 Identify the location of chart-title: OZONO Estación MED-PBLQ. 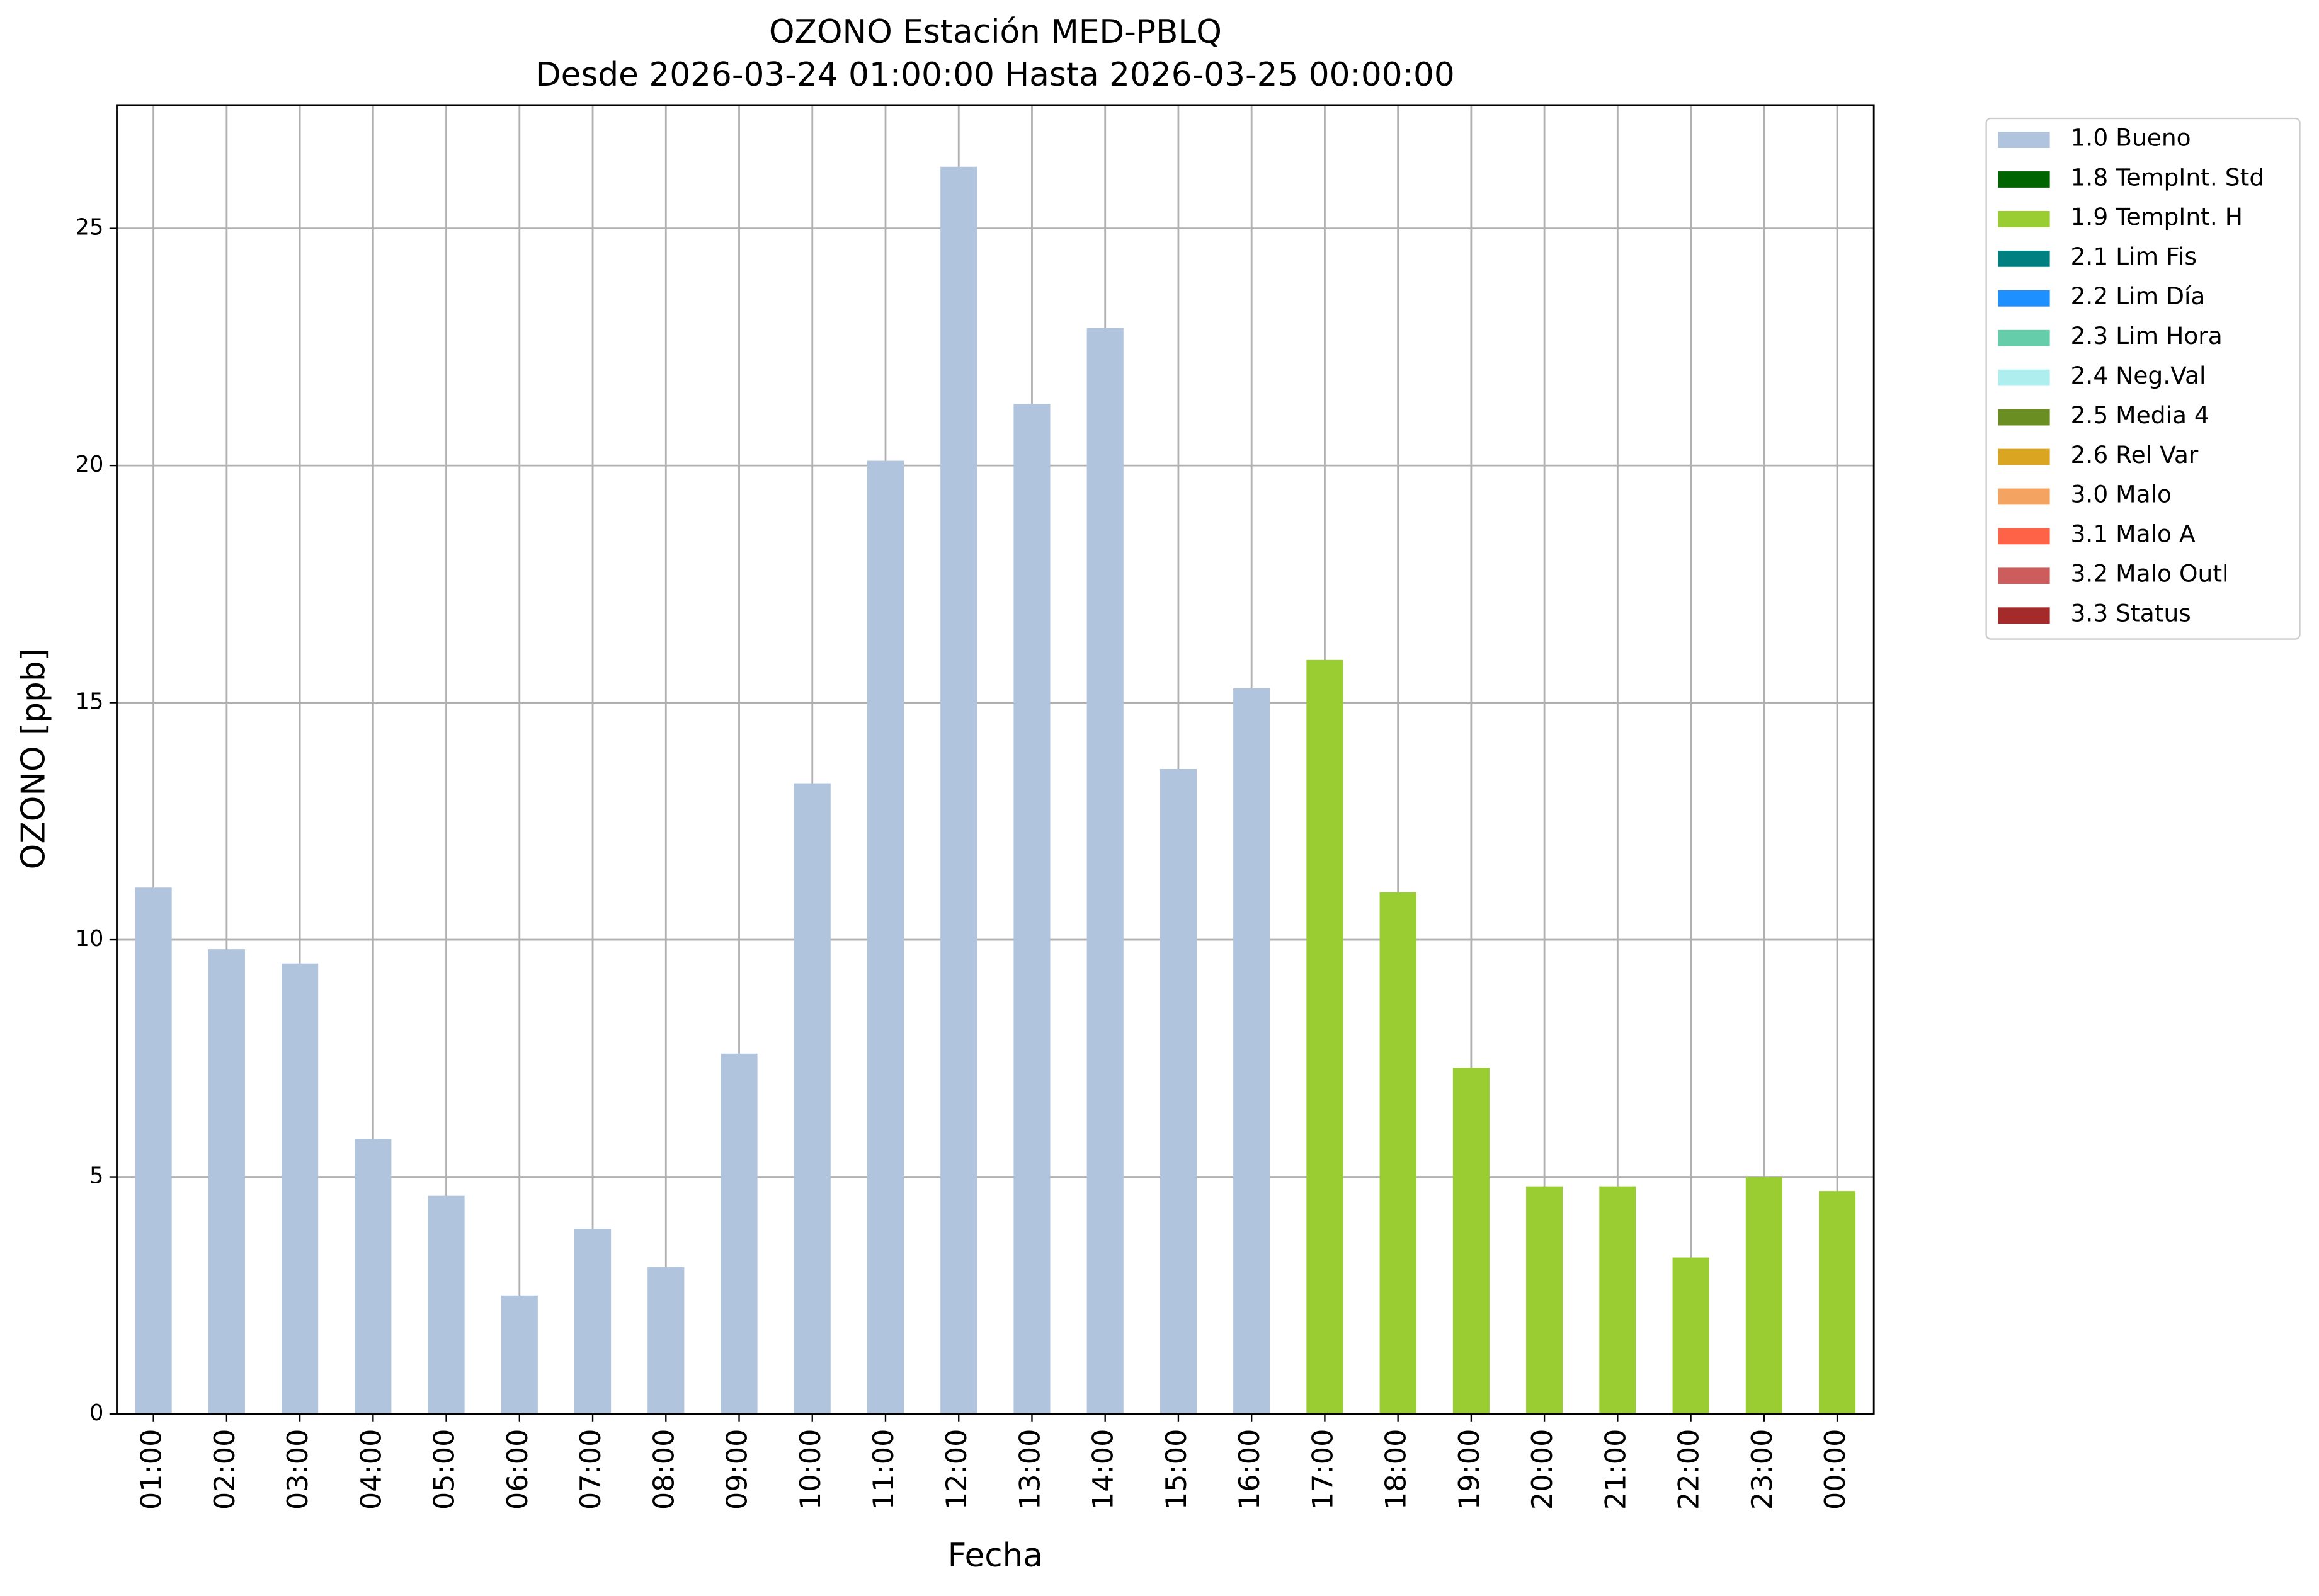
(995, 32).